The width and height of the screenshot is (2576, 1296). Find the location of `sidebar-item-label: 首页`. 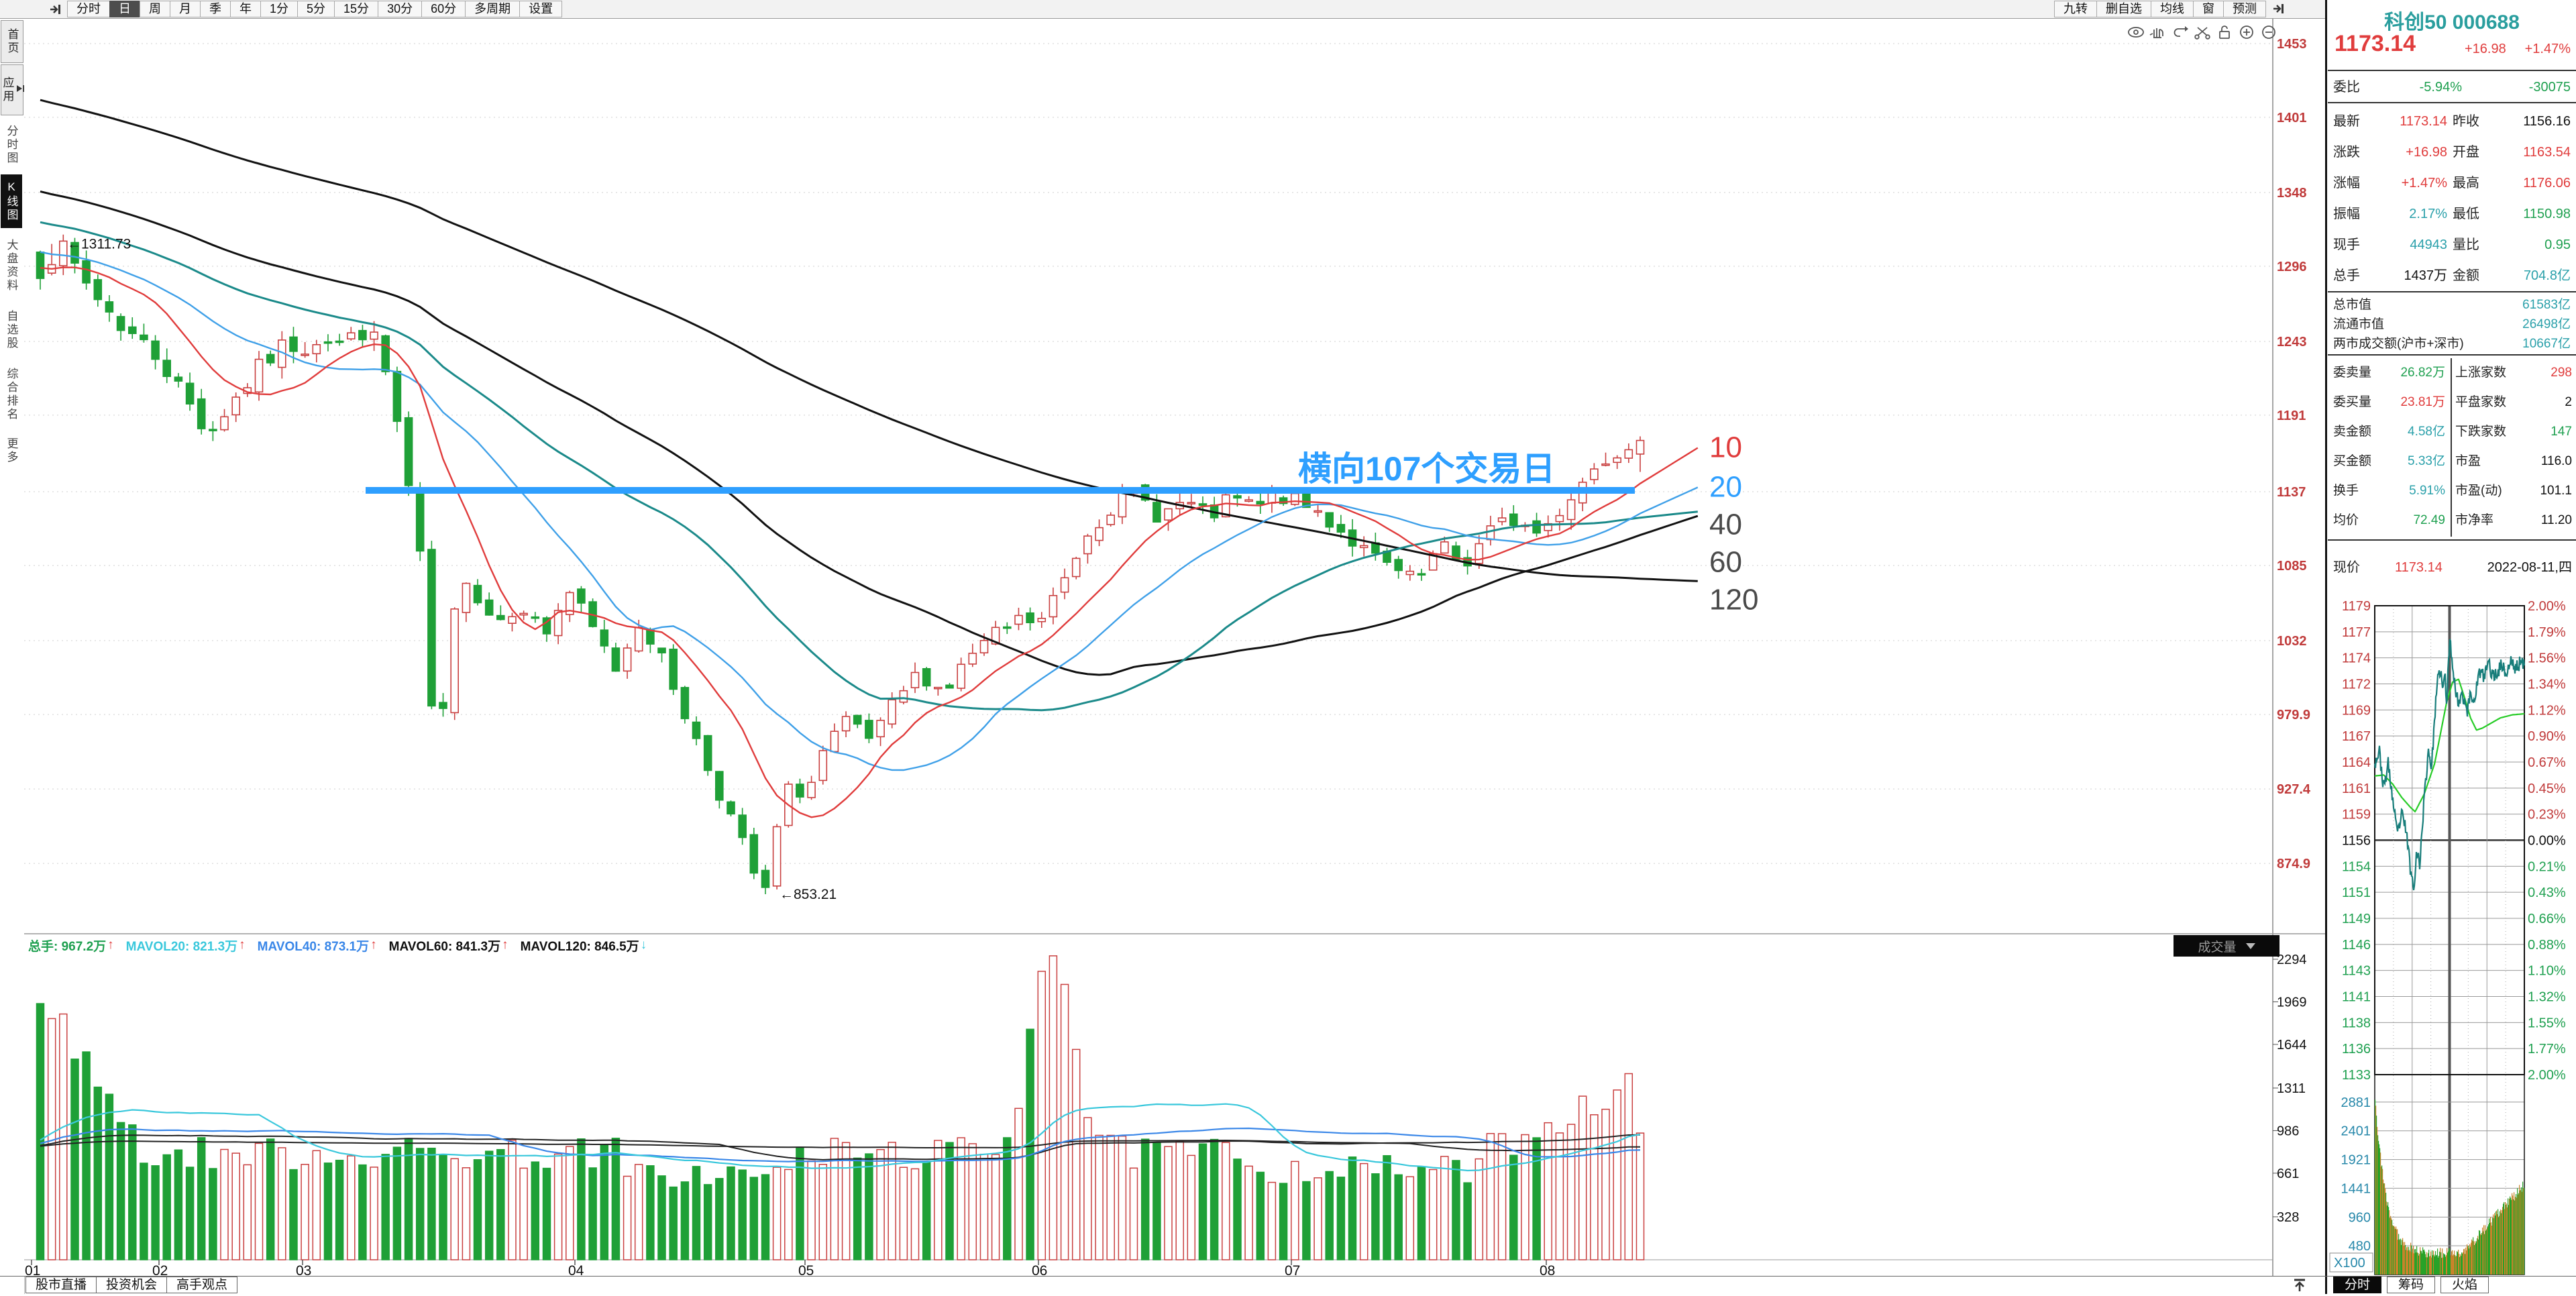

sidebar-item-label: 首页 is located at coordinates (12, 41).